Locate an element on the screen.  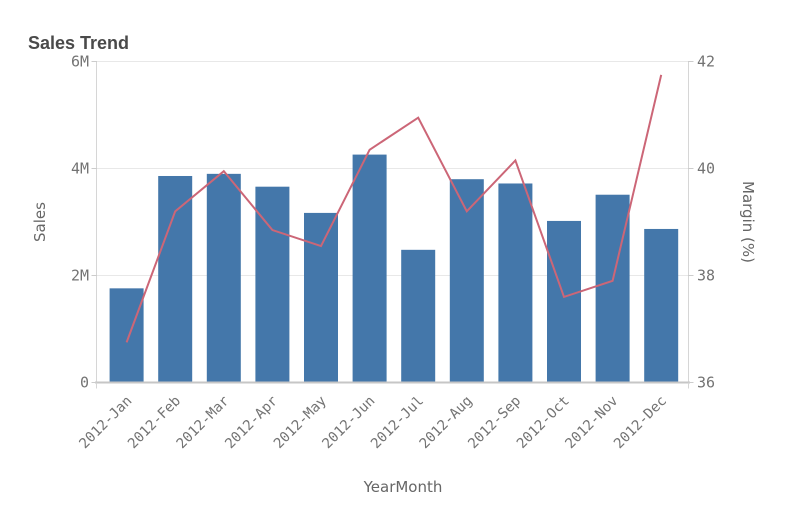
sales-bar-2012-Oct is located at coordinates (564, 301).